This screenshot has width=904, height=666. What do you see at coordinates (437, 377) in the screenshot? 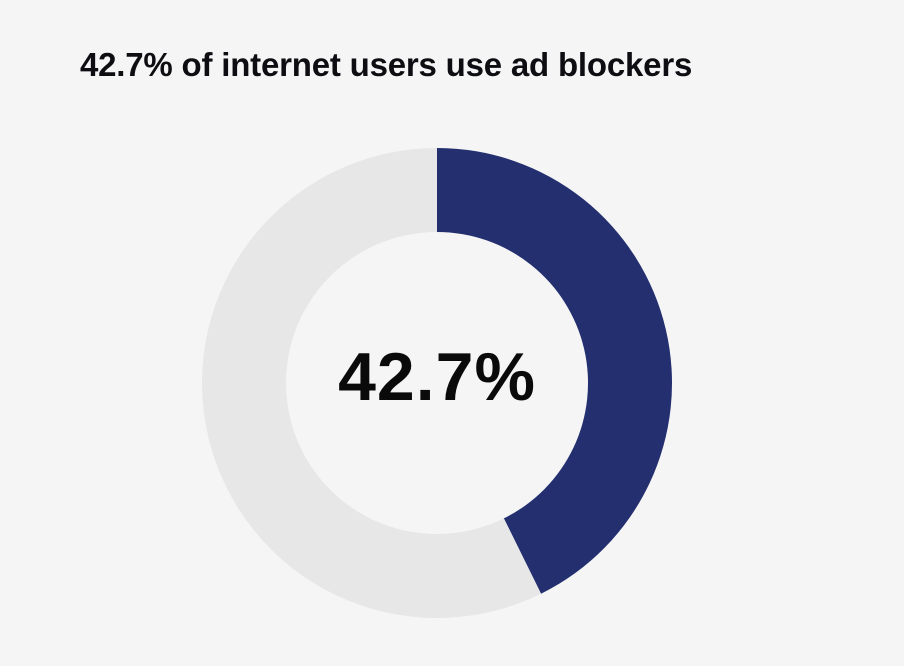
I see `center-value-label: 42.7%` at bounding box center [437, 377].